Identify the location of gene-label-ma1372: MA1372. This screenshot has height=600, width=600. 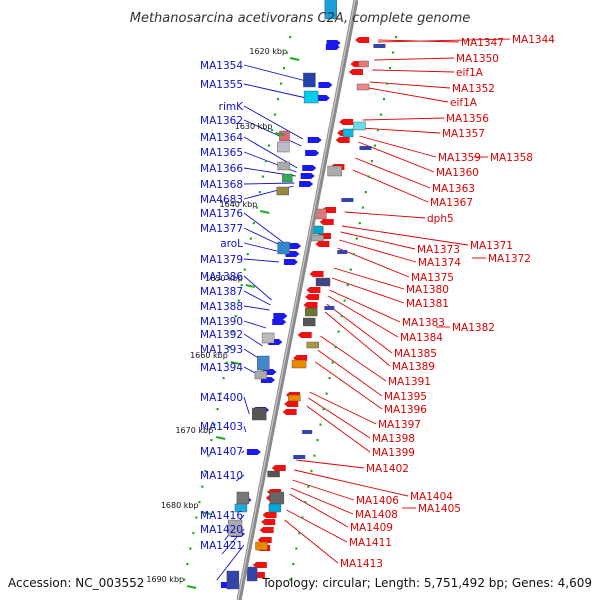
(509, 259).